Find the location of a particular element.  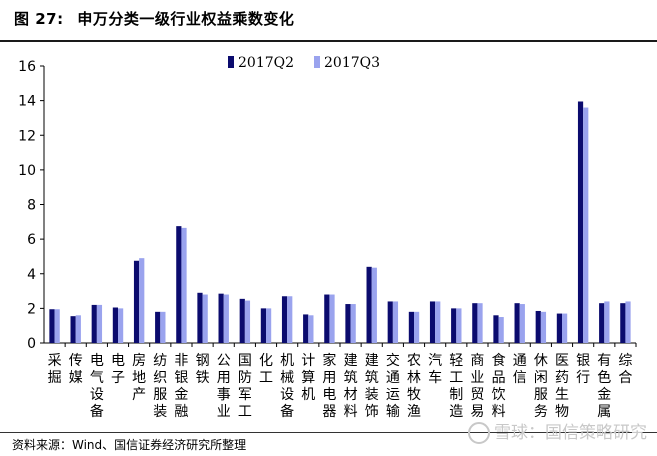

y-tick-label: 8 is located at coordinates (31, 206).